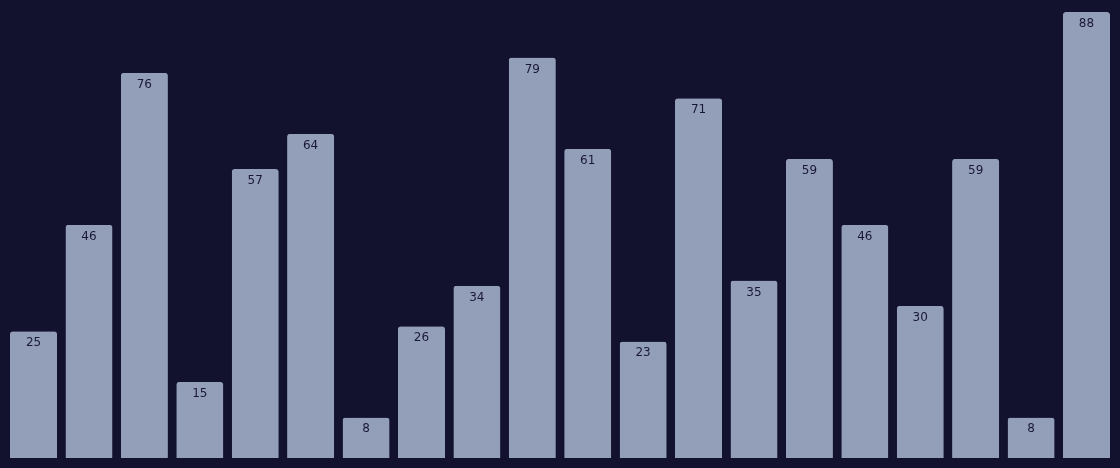 The width and height of the screenshot is (1120, 468). I want to click on data-label: 71, so click(698, 109).